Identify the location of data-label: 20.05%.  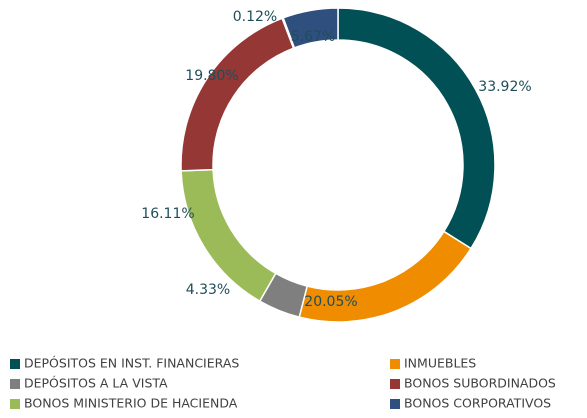
(330, 302).